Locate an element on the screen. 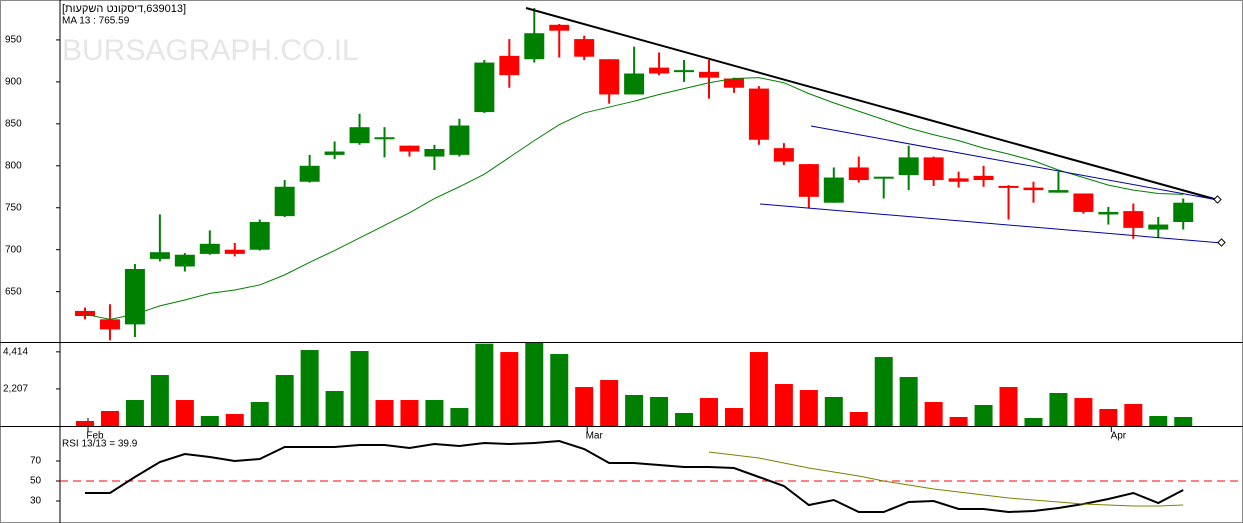 This screenshot has width=1243, height=523. y-tick-label: 750 is located at coordinates (13, 207).